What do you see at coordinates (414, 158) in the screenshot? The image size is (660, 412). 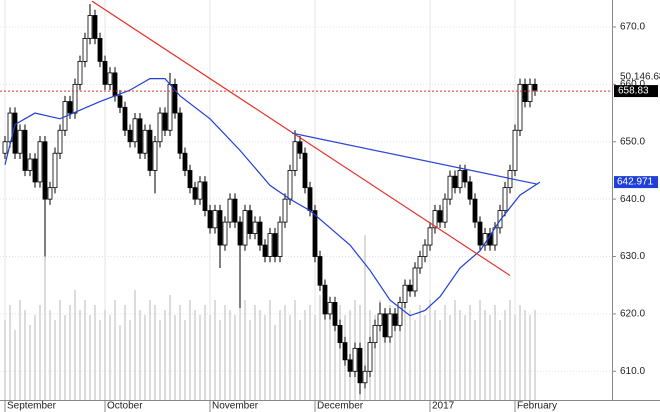 I see `trendline` at bounding box center [414, 158].